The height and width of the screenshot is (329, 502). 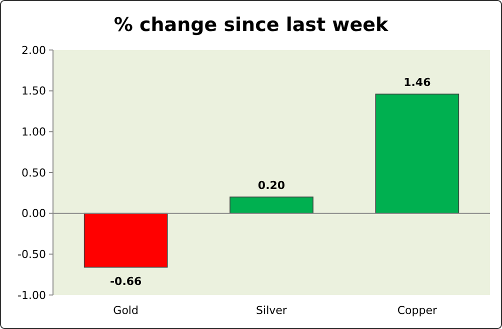 What do you see at coordinates (34, 91) in the screenshot?
I see `y-tick-label: 1.50` at bounding box center [34, 91].